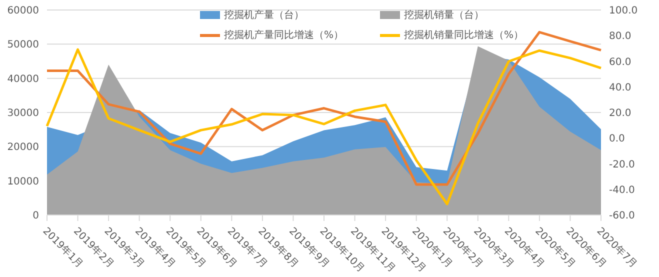  I want to click on legend-label: 挖掘机销量（台）, so click(444, 15).